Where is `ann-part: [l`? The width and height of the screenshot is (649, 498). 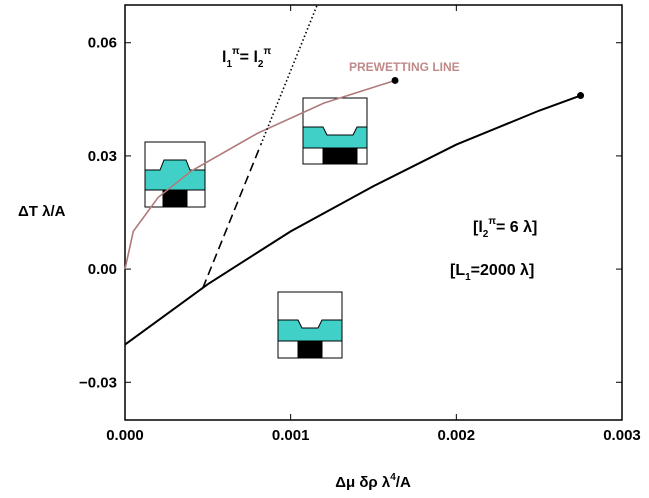 ann-part: [l is located at coordinates (478, 227).